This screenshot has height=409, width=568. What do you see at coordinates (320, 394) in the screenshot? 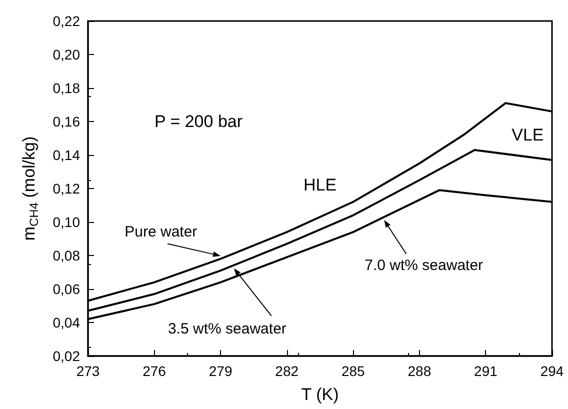
I see `x-axis-title: T (K)` at bounding box center [320, 394].